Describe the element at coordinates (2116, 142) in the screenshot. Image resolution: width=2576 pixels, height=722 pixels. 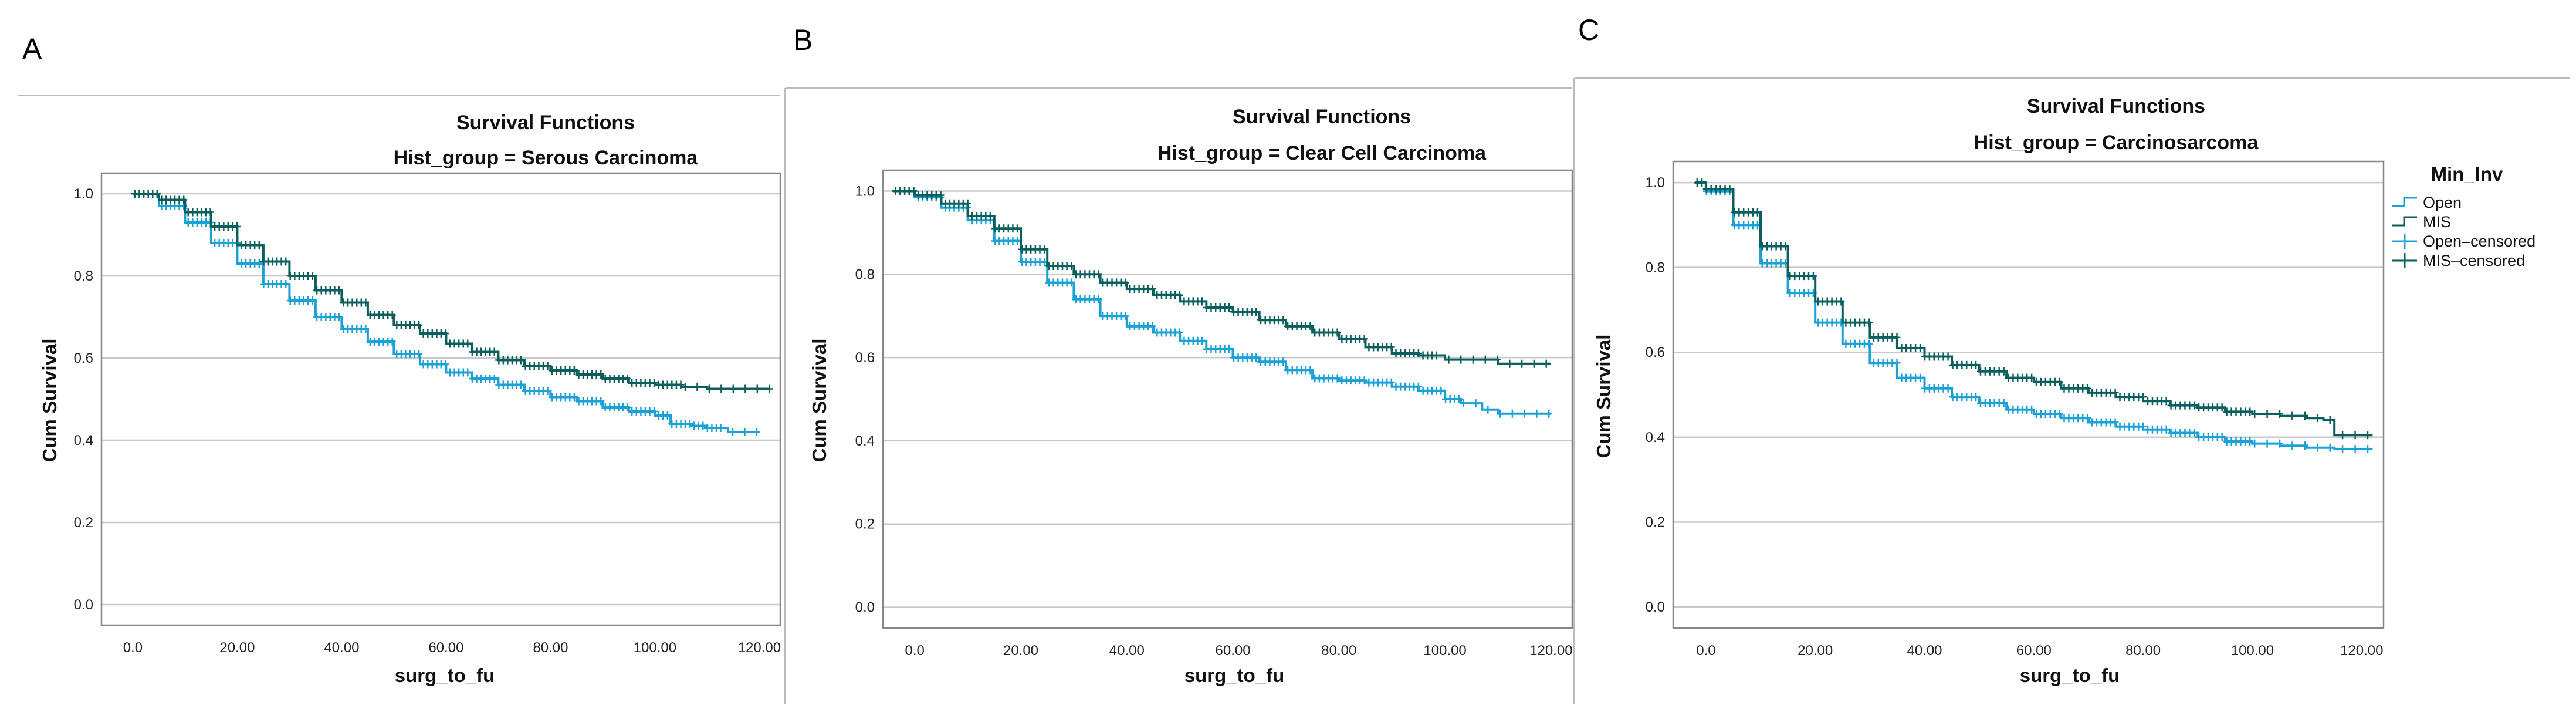
I see `chart-subtitle: Hist_group = Carcinosarcoma` at that location.